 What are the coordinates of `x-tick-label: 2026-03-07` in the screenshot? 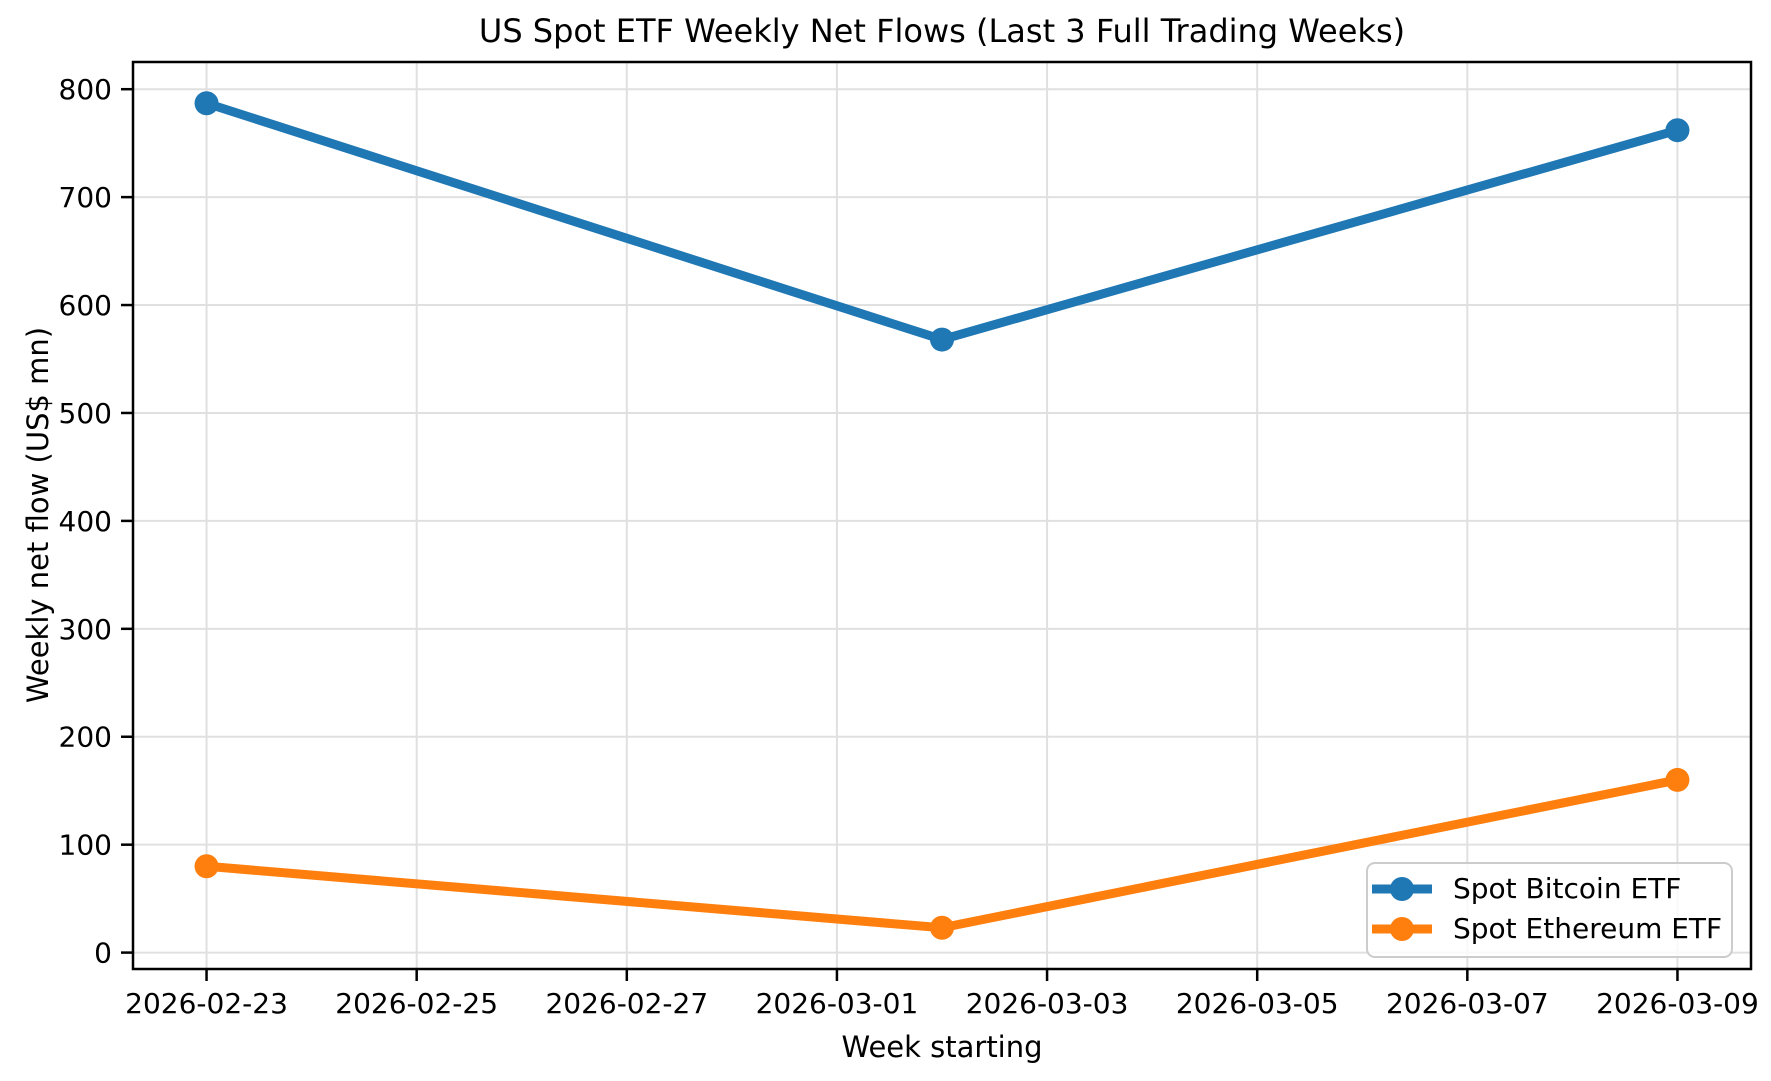 It's located at (1467, 1003).